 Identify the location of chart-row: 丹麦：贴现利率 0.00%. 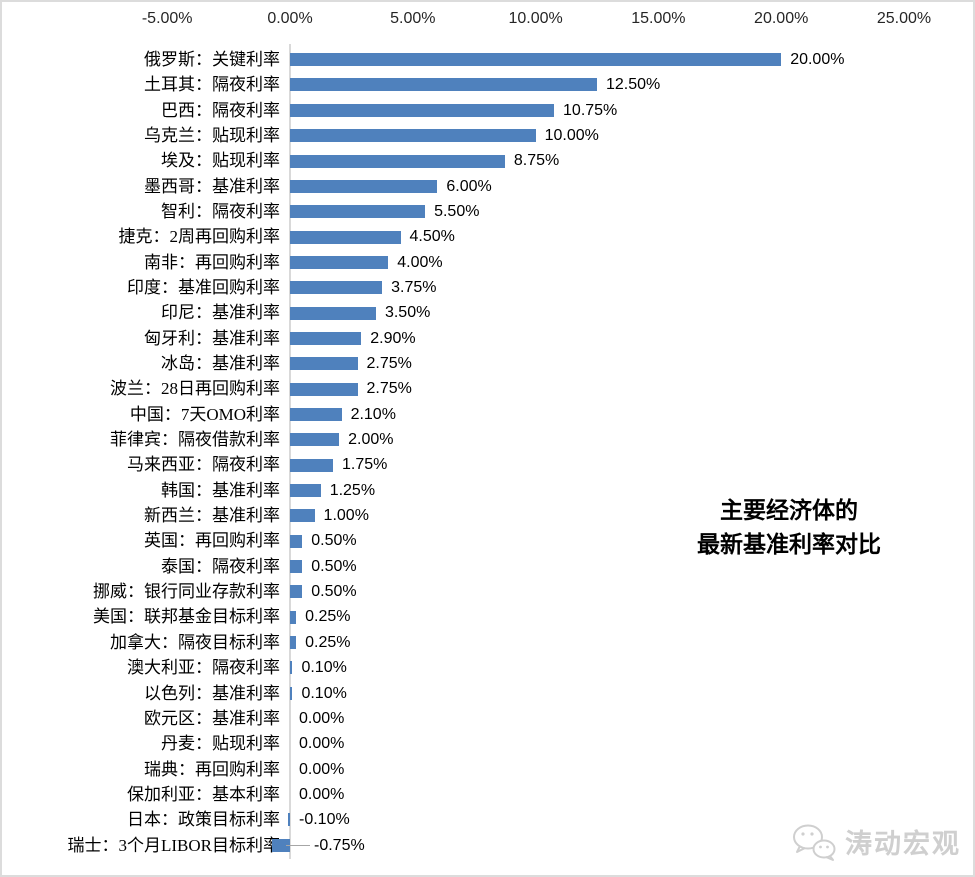
(487, 743).